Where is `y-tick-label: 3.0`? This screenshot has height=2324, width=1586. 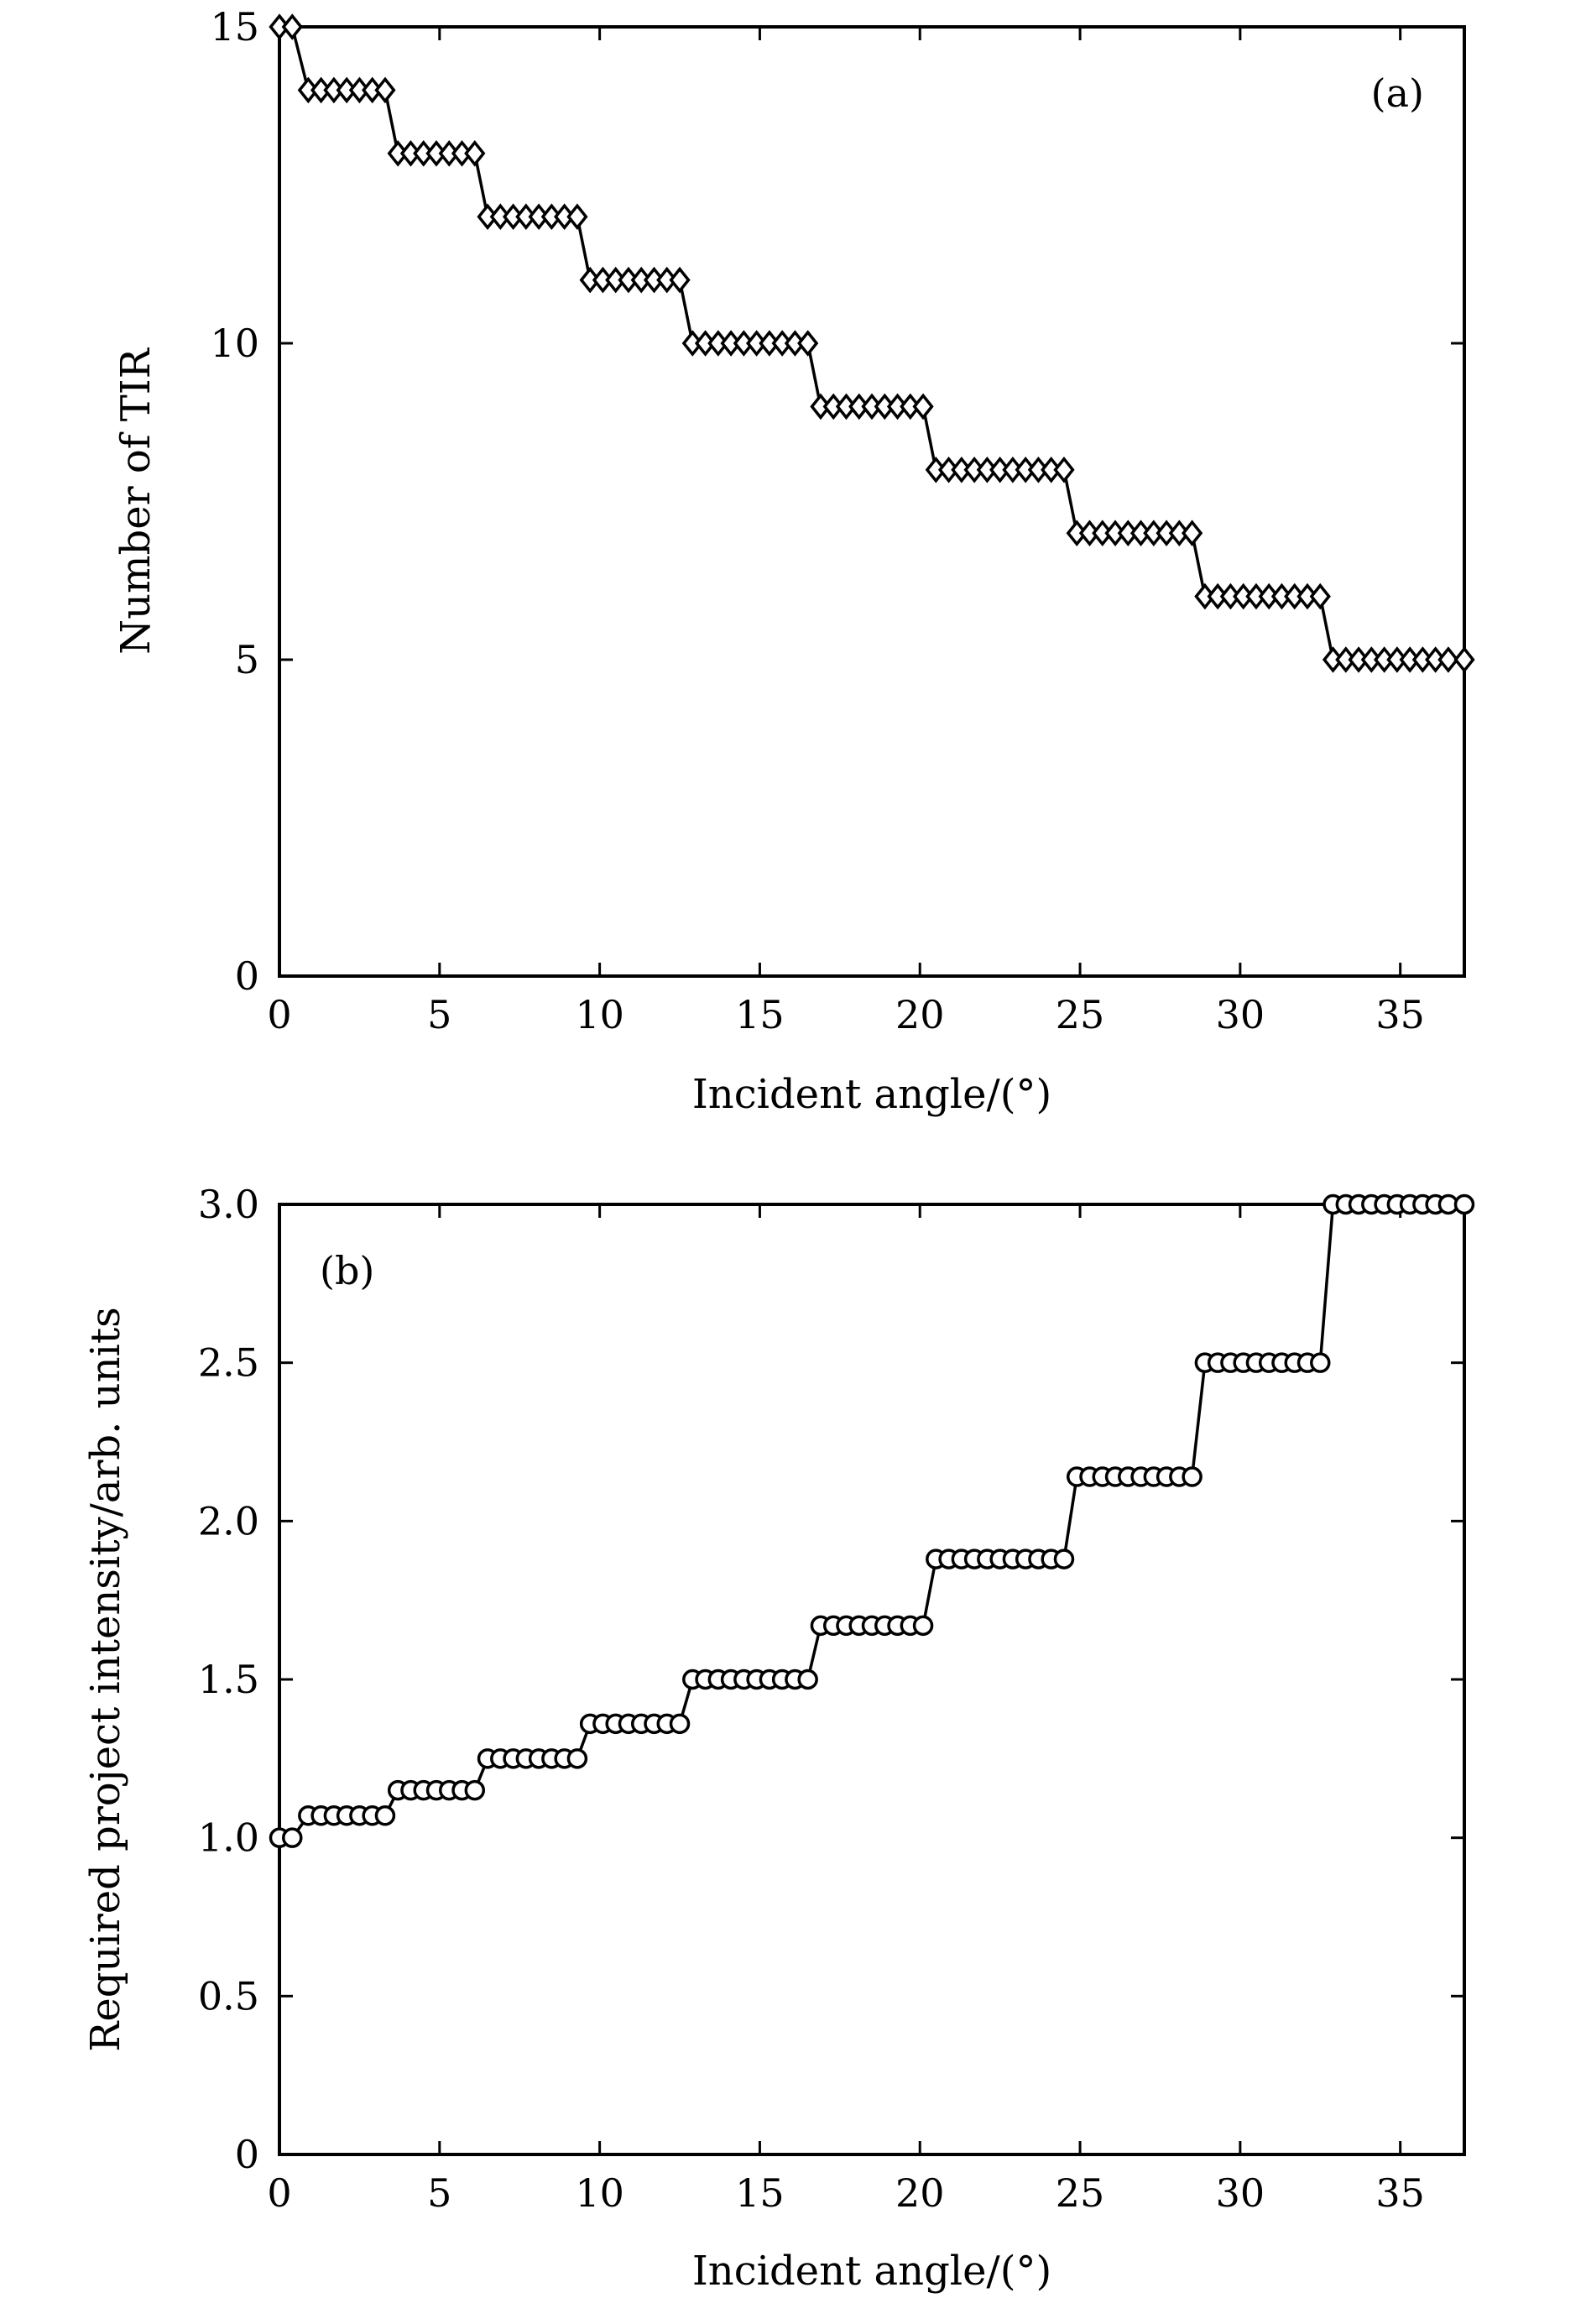
y-tick-label: 3.0 is located at coordinates (229, 1204).